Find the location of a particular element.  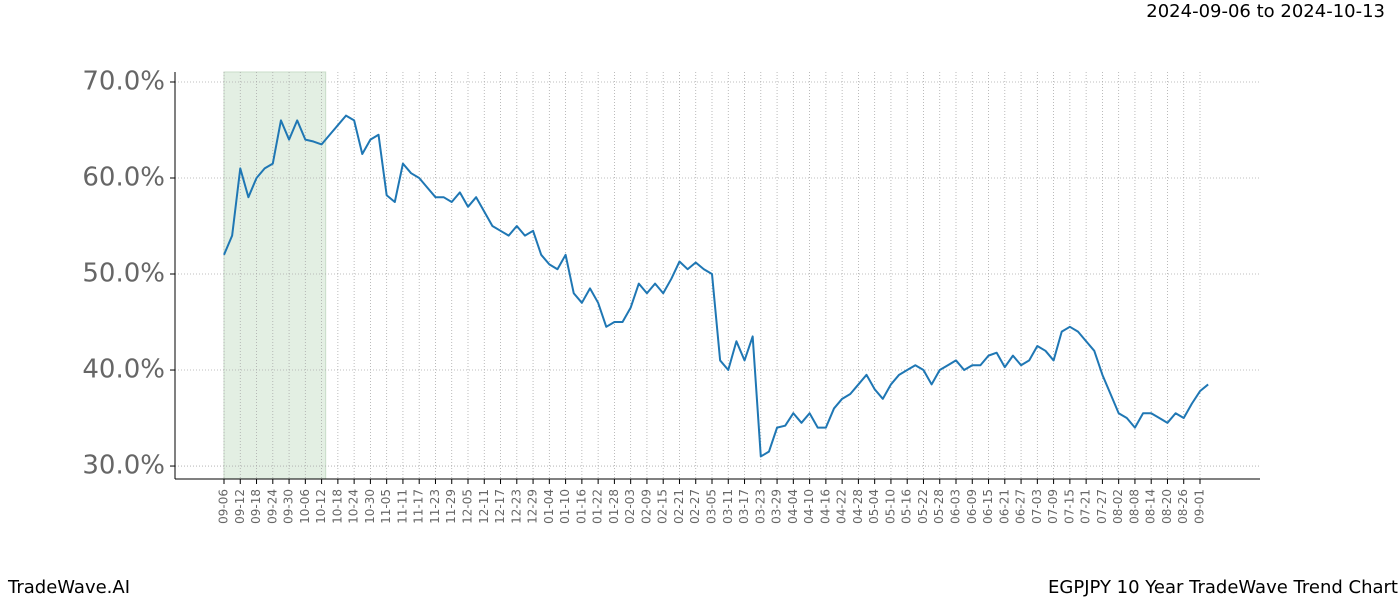

x-tick-label: 08-14 is located at coordinates (1151, 506).